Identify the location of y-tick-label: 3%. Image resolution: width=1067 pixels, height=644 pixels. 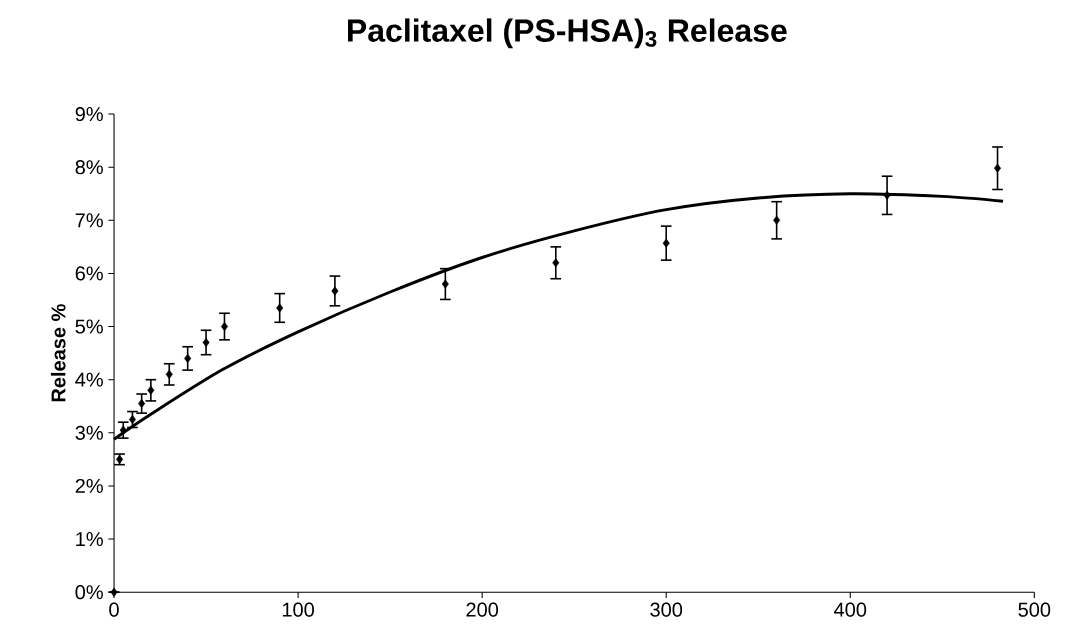
(89, 432).